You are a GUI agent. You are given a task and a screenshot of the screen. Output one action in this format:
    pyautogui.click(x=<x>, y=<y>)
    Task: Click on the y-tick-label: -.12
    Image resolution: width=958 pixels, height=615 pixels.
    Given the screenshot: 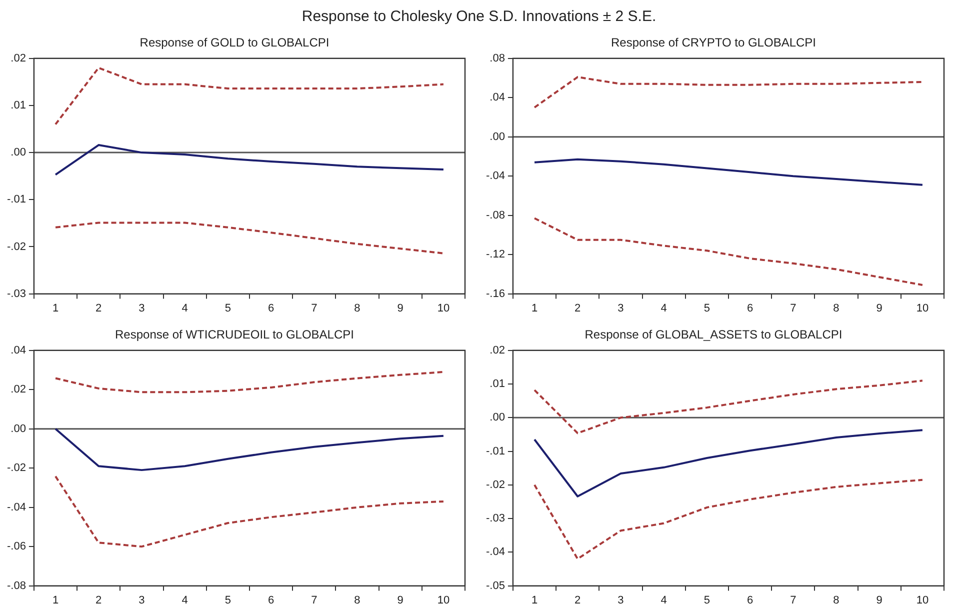 What is the action you would take?
    pyautogui.click(x=495, y=254)
    